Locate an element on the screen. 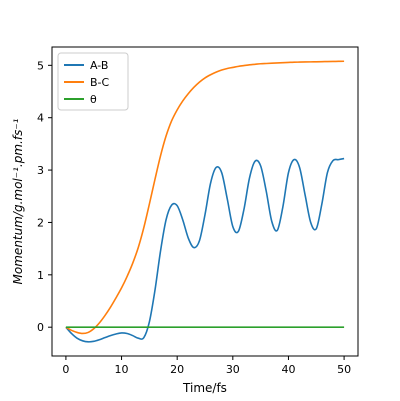 This screenshot has height=401, width=400. y-axis-label: Momentum/g.mol⁻¹.pm.fs⁻¹ is located at coordinates (18, 201).